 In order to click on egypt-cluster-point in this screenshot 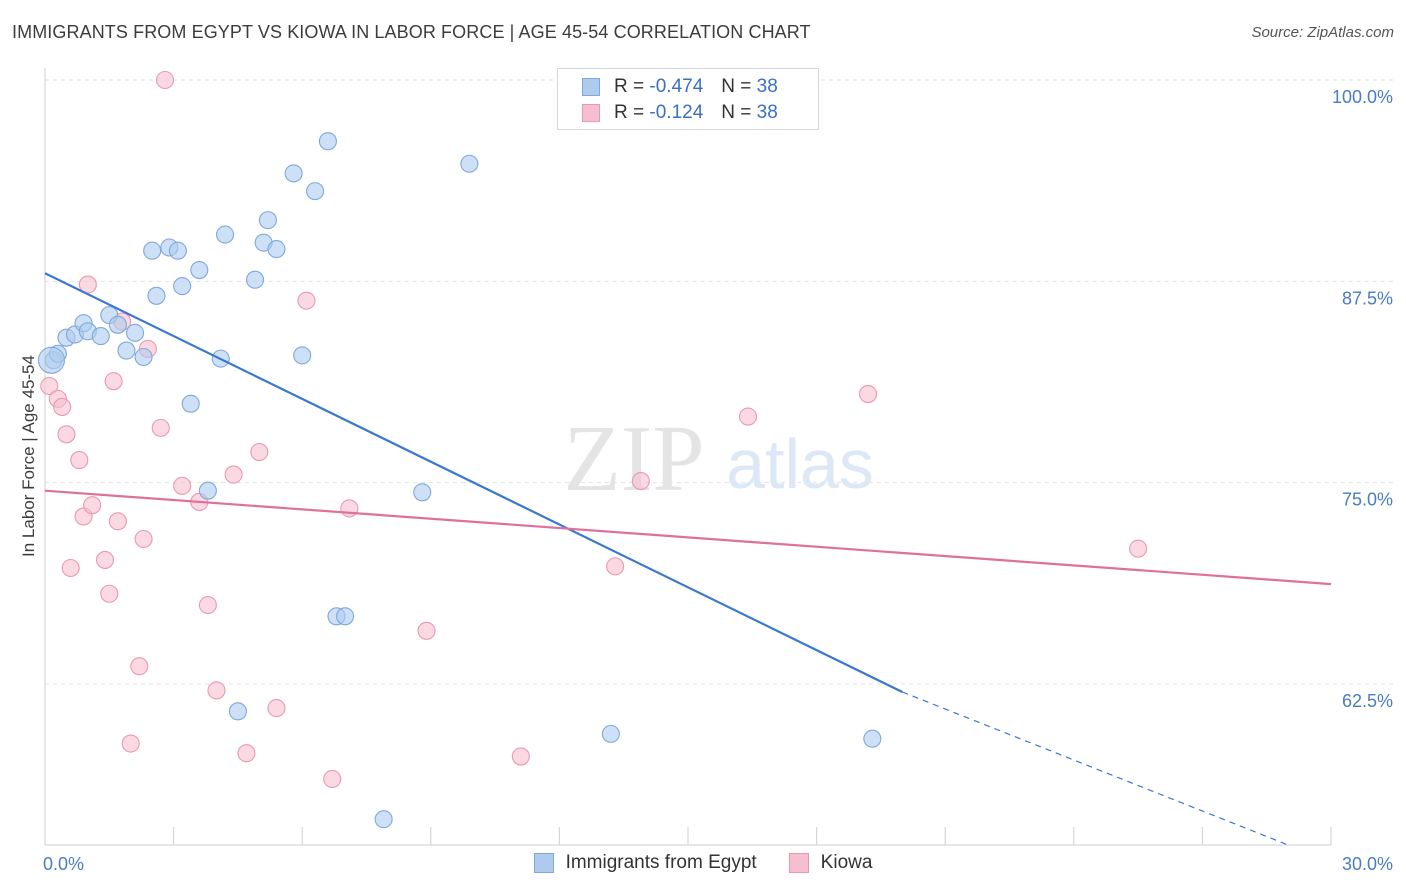, I will do `click(51, 360)`.